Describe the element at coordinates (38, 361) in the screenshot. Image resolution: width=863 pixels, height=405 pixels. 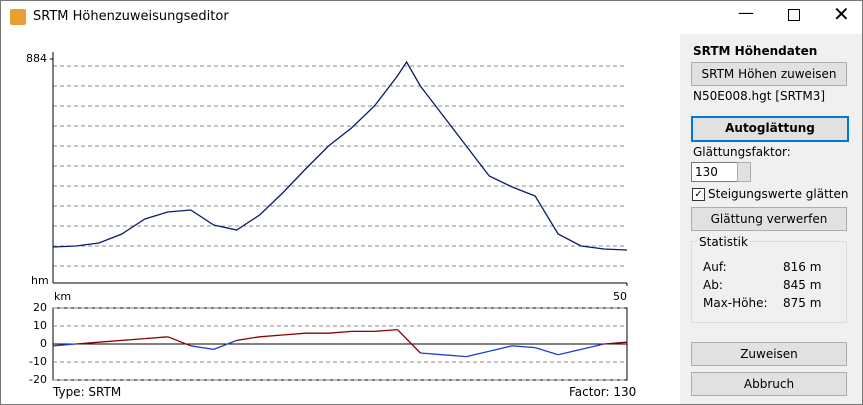
I see `y-tick-label: -10` at that location.